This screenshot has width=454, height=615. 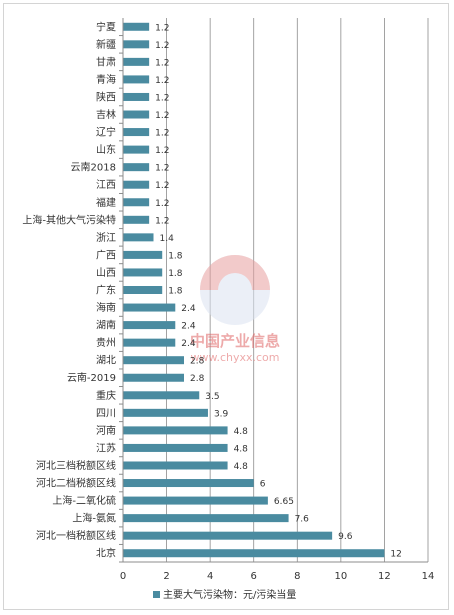 What do you see at coordinates (395, 555) in the screenshot?
I see `data-label: 12` at bounding box center [395, 555].